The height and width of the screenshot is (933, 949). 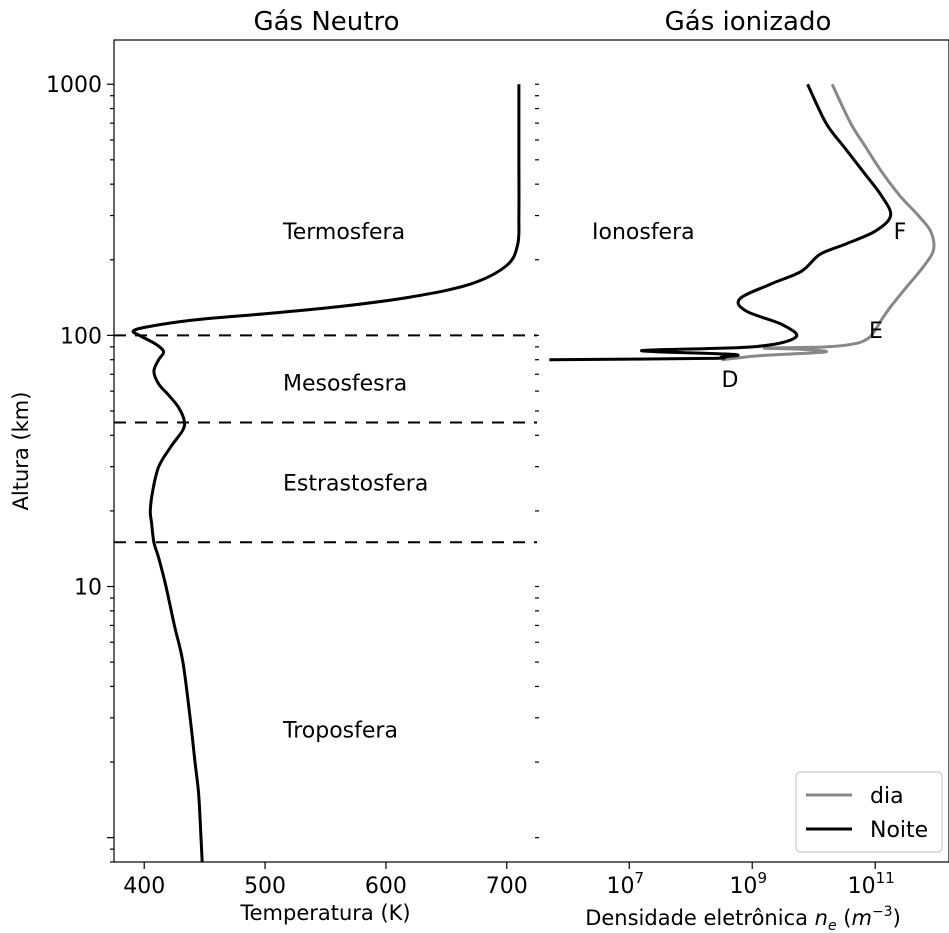 What do you see at coordinates (762, 878) in the screenshot?
I see `tick-exponent: 9` at bounding box center [762, 878].